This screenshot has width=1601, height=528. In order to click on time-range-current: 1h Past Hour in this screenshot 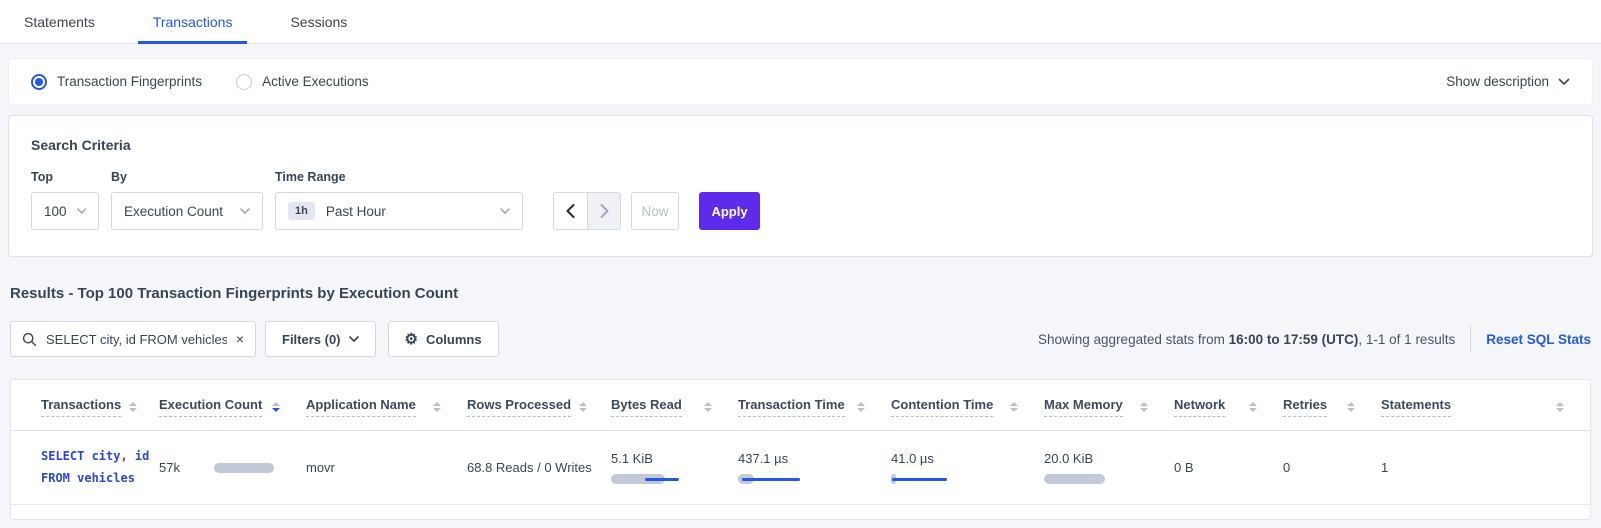, I will do `click(337, 211)`.